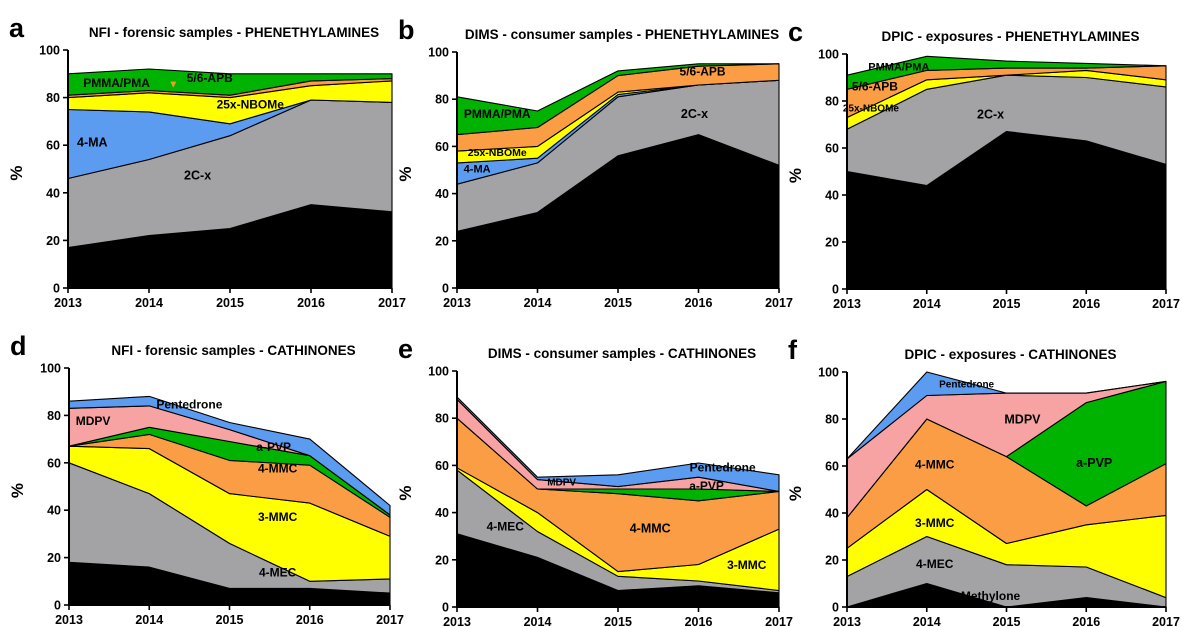 The width and height of the screenshot is (1182, 627). What do you see at coordinates (234, 32) in the screenshot?
I see `panel-title: NFI - forensic samples - PHENETHYLAMINES` at bounding box center [234, 32].